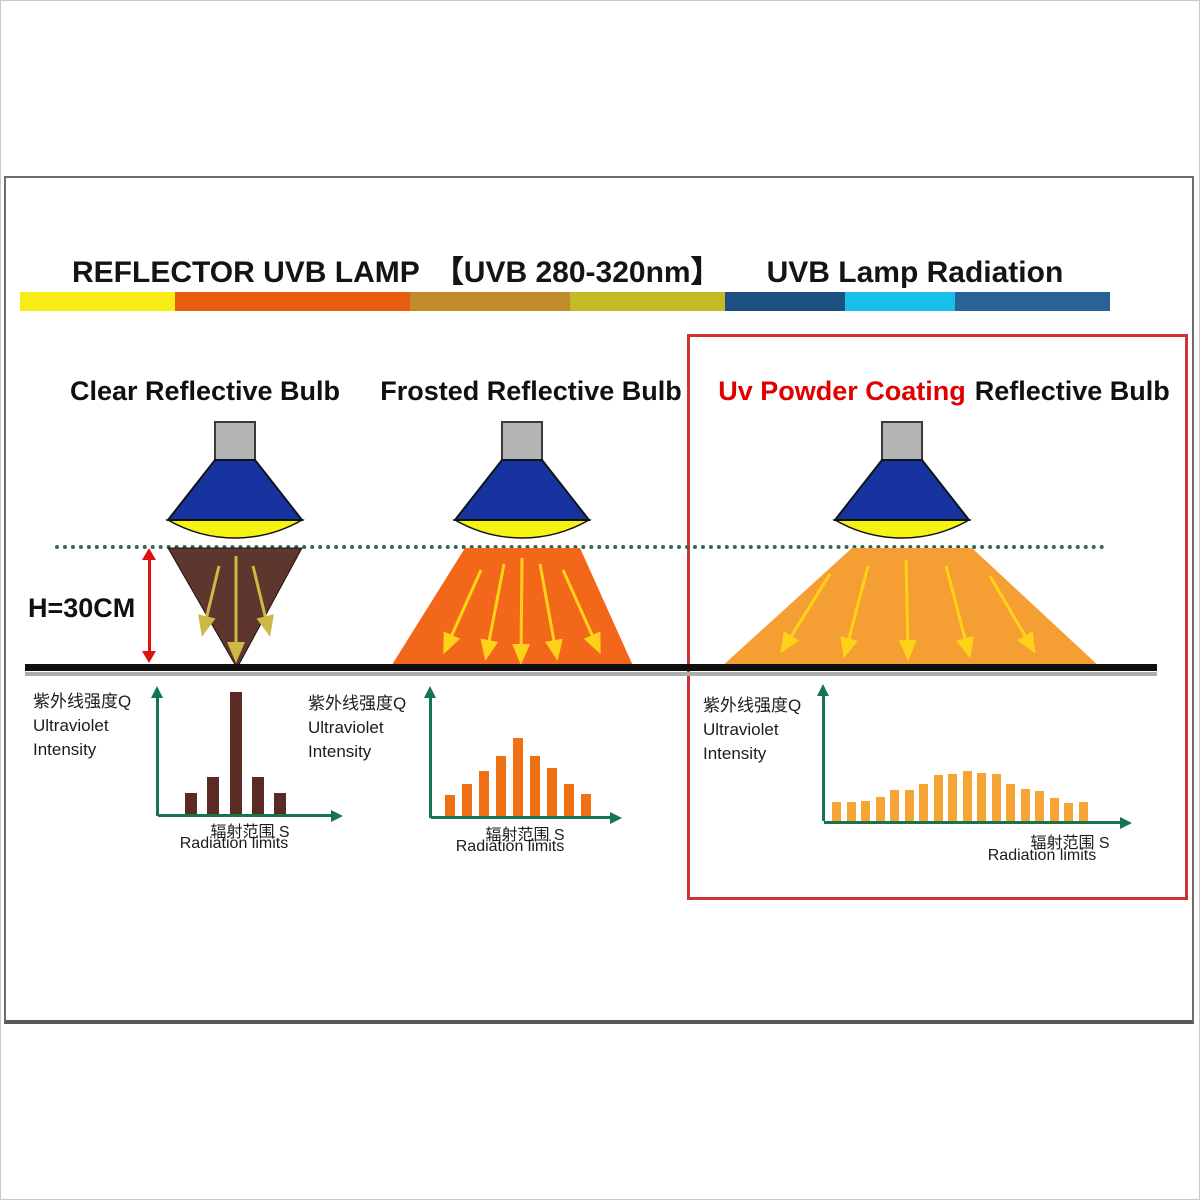 The height and width of the screenshot is (1200, 1200). I want to click on section-label-uv-powder: Uv Powder Coating Reflective Bulb, so click(944, 391).